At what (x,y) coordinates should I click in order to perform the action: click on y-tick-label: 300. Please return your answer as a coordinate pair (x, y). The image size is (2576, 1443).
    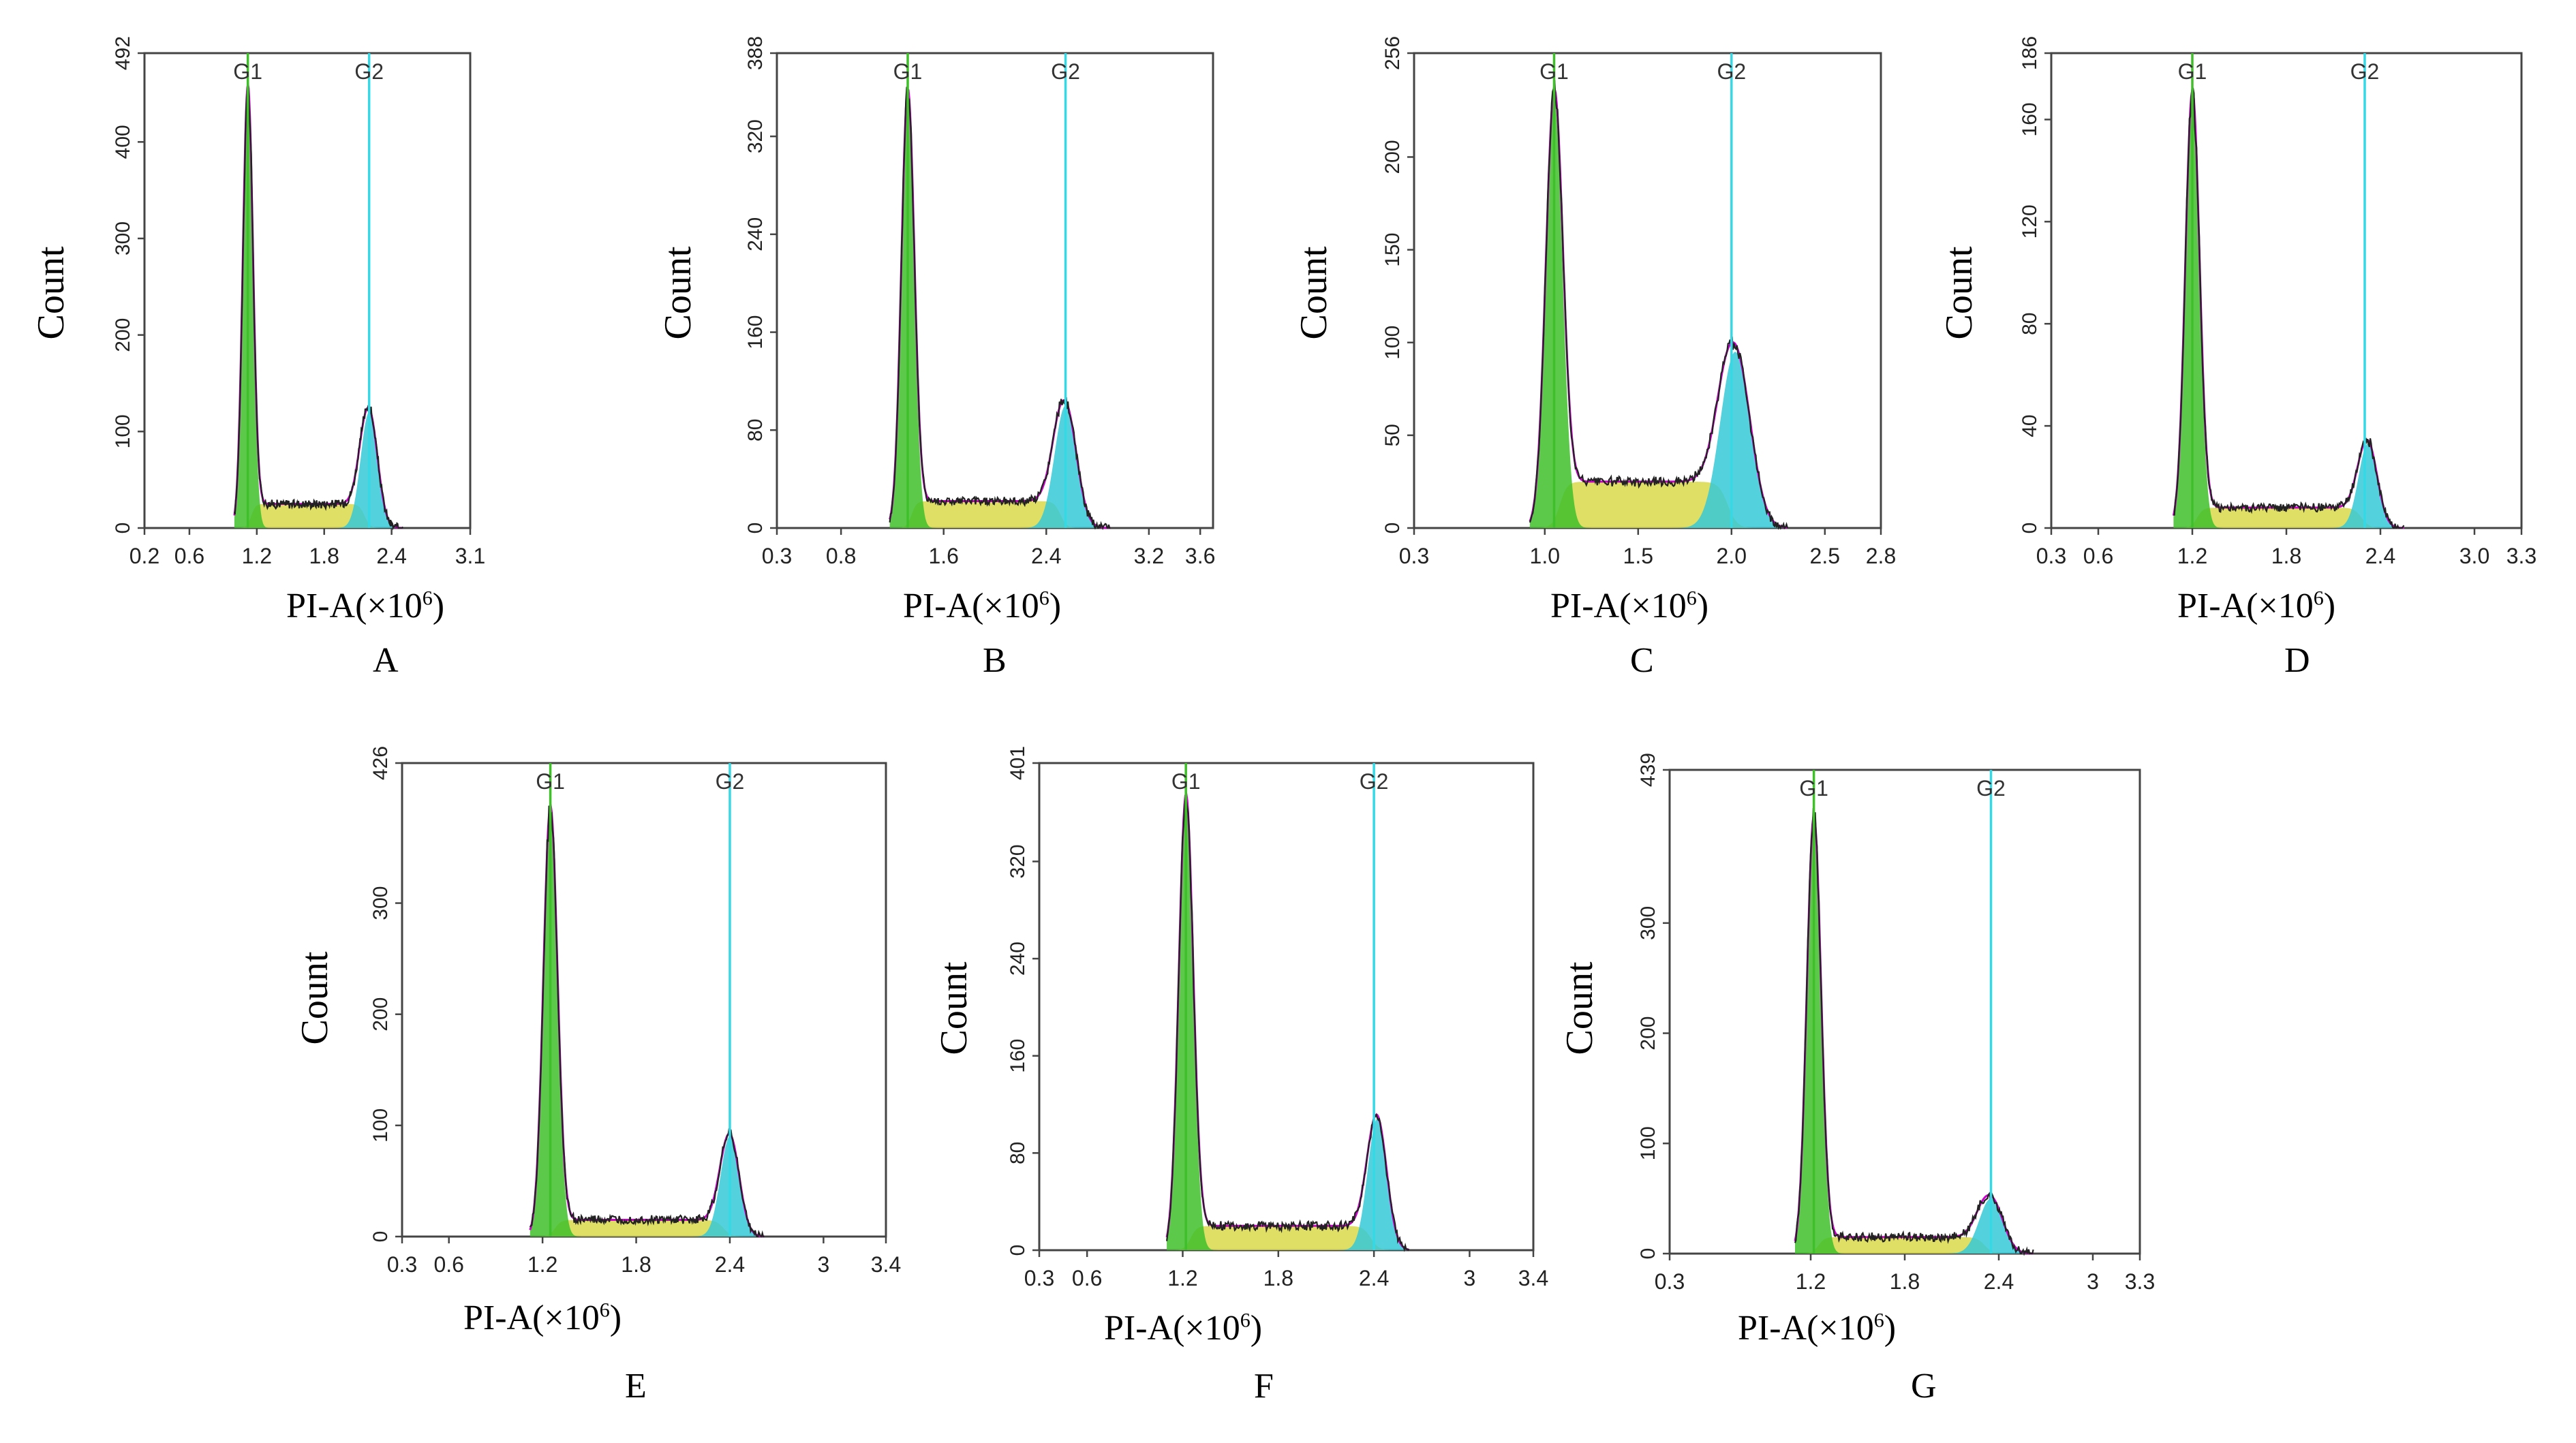
    Looking at the image, I should click on (1648, 923).